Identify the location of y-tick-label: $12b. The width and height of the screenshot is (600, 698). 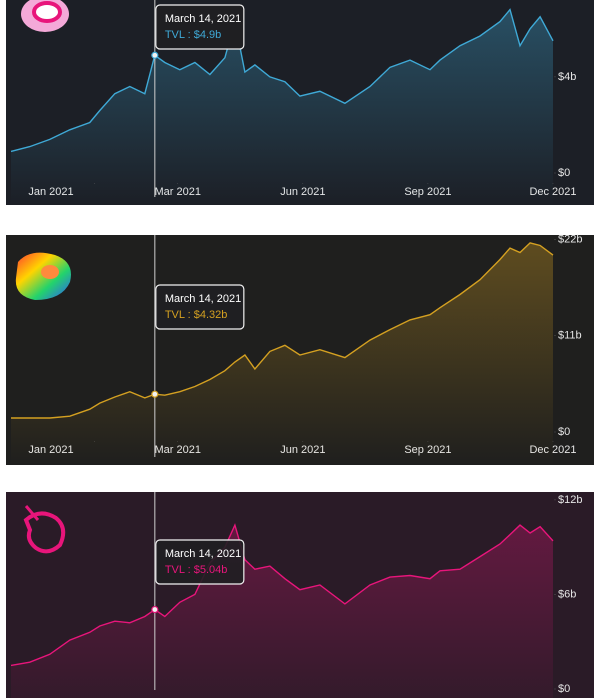
(570, 500).